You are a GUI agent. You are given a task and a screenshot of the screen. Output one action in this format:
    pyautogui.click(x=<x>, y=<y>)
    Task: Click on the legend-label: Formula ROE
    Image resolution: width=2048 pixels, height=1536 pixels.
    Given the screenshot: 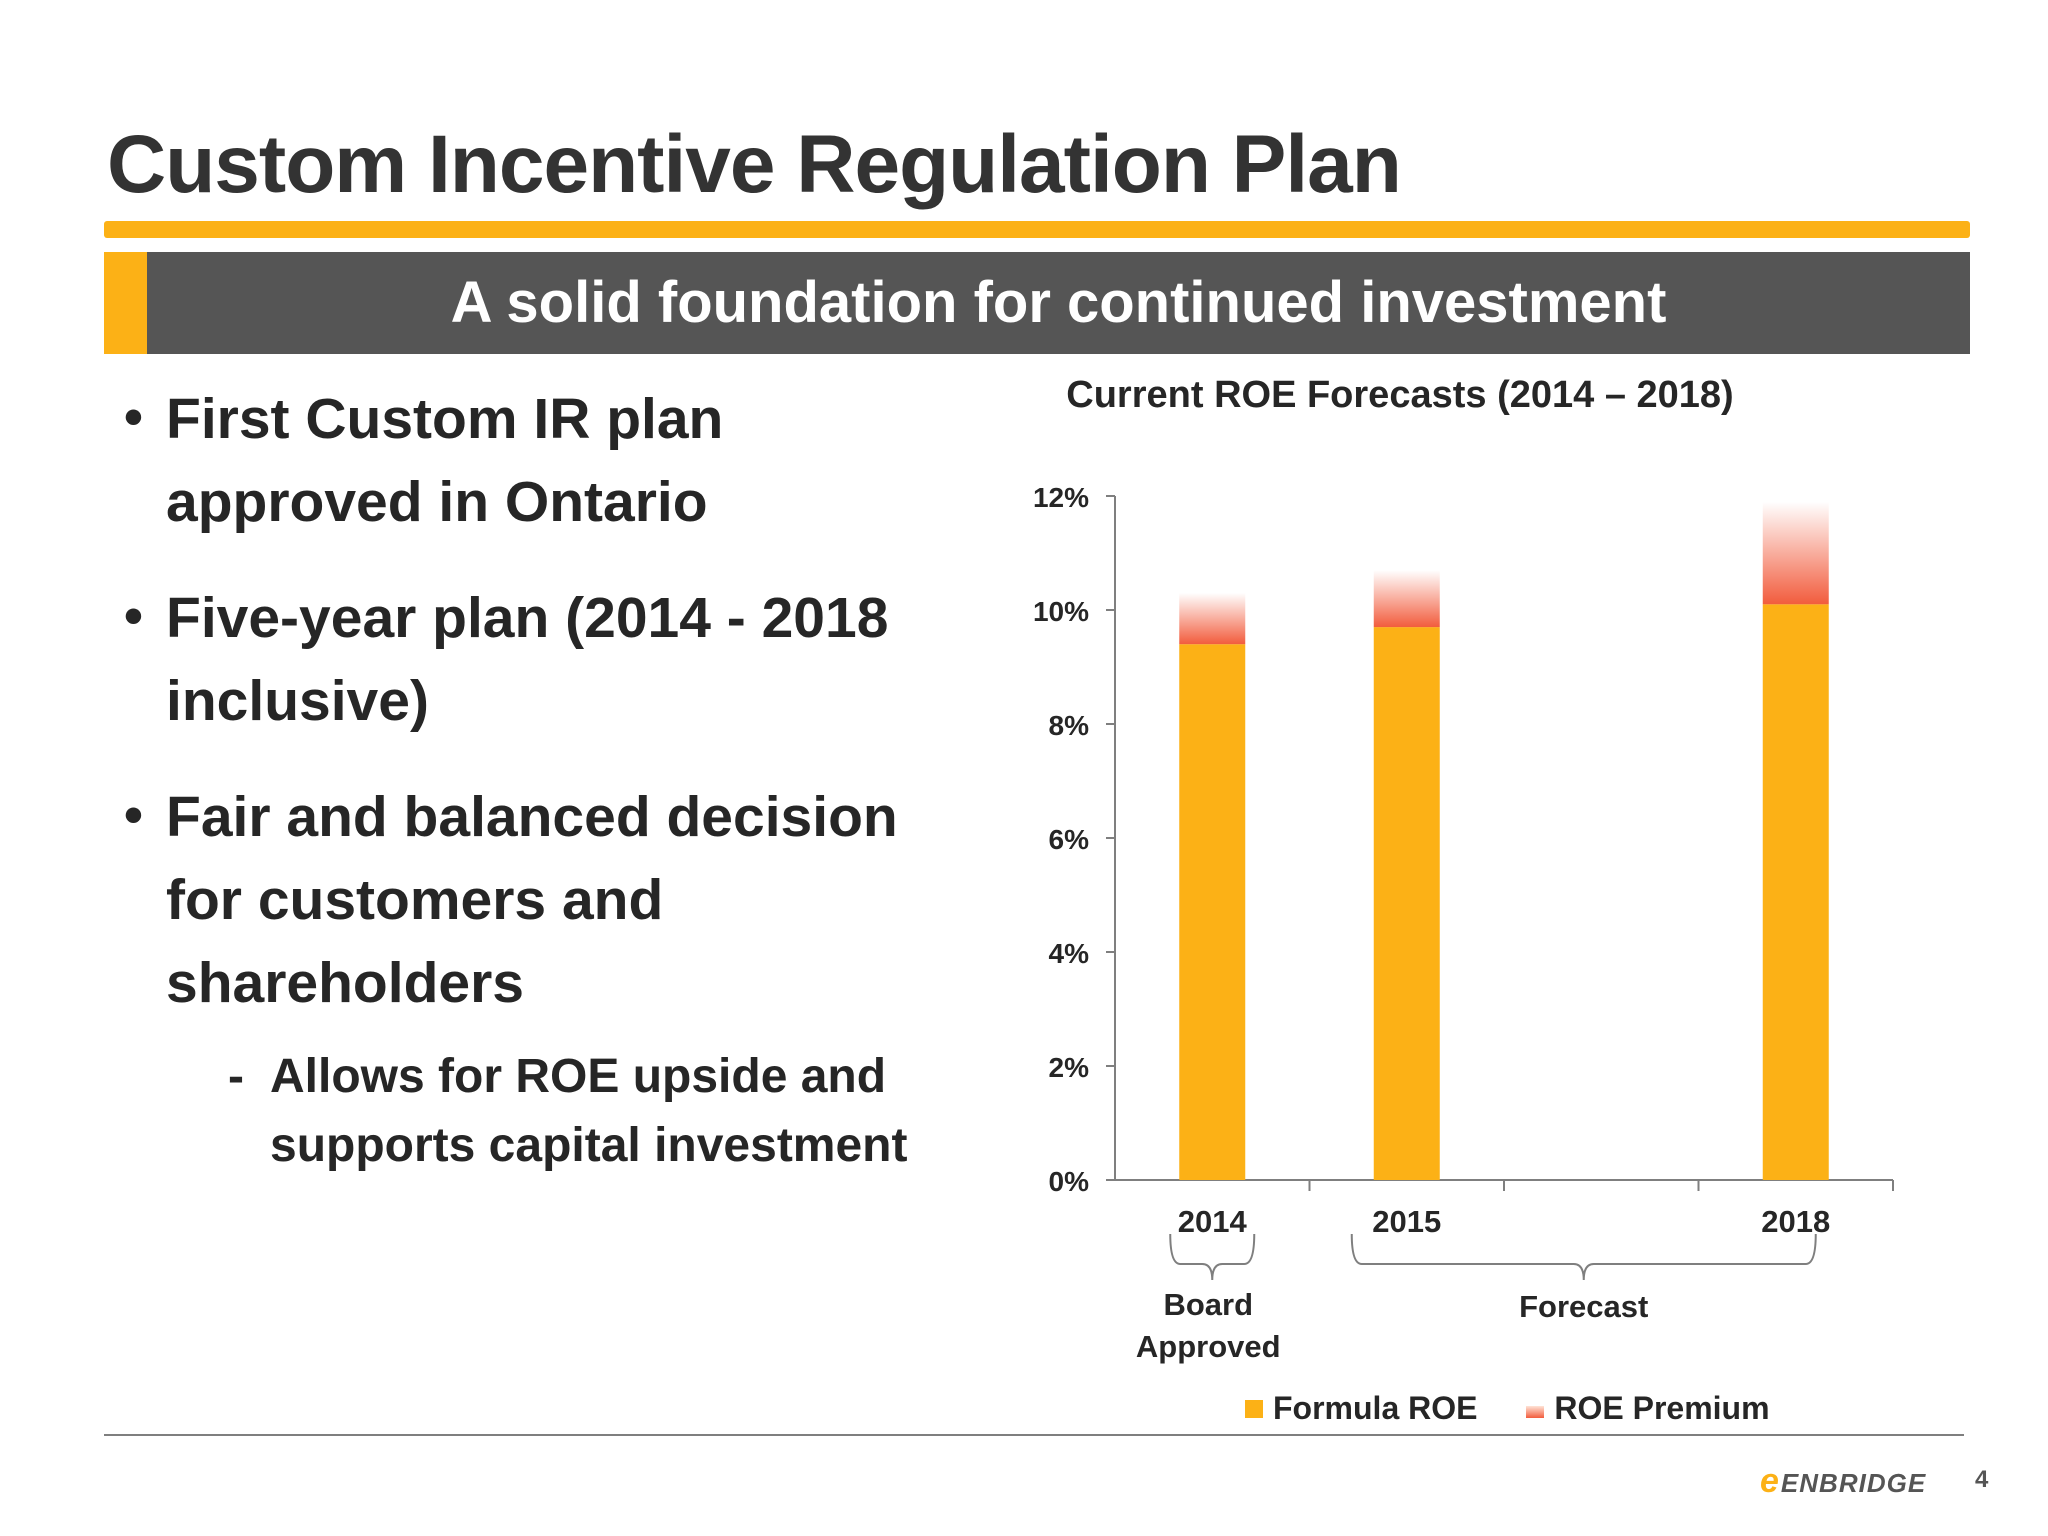 What is the action you would take?
    pyautogui.click(x=1375, y=1408)
    